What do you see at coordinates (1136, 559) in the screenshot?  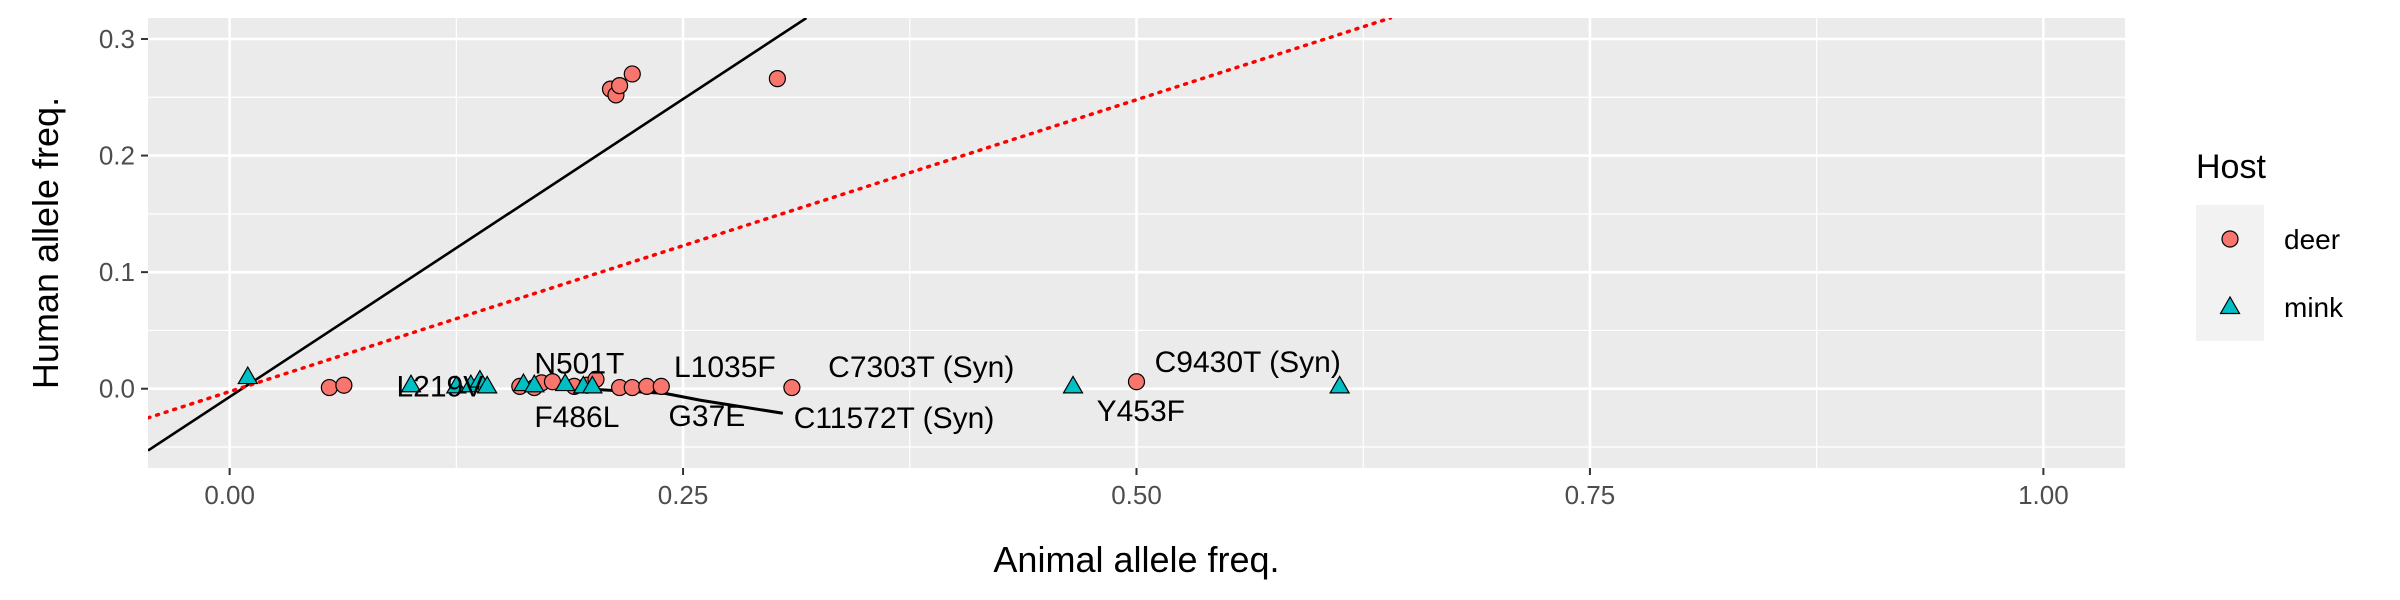 I see `x-axis-title: Animal allele freq.` at bounding box center [1136, 559].